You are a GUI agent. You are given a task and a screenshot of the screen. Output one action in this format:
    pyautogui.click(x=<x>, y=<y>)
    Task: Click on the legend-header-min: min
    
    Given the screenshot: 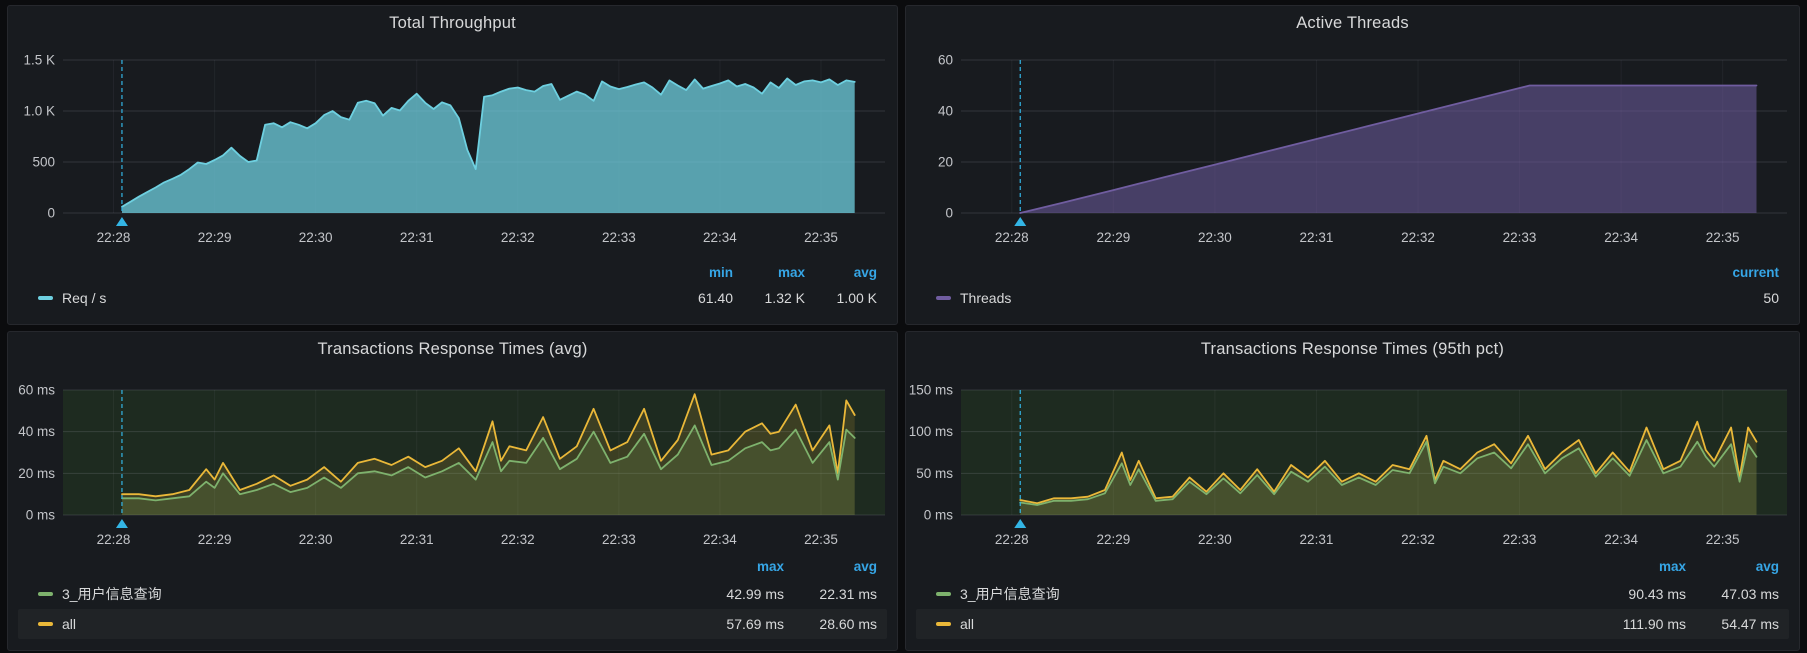 What is the action you would take?
    pyautogui.click(x=720, y=272)
    